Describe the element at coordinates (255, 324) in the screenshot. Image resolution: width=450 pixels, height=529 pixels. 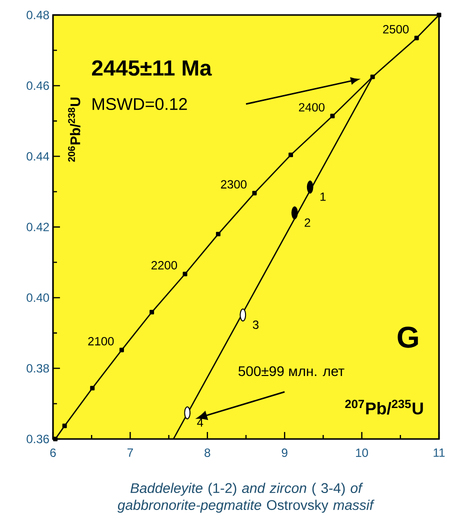
I see `annotation: 3` at that location.